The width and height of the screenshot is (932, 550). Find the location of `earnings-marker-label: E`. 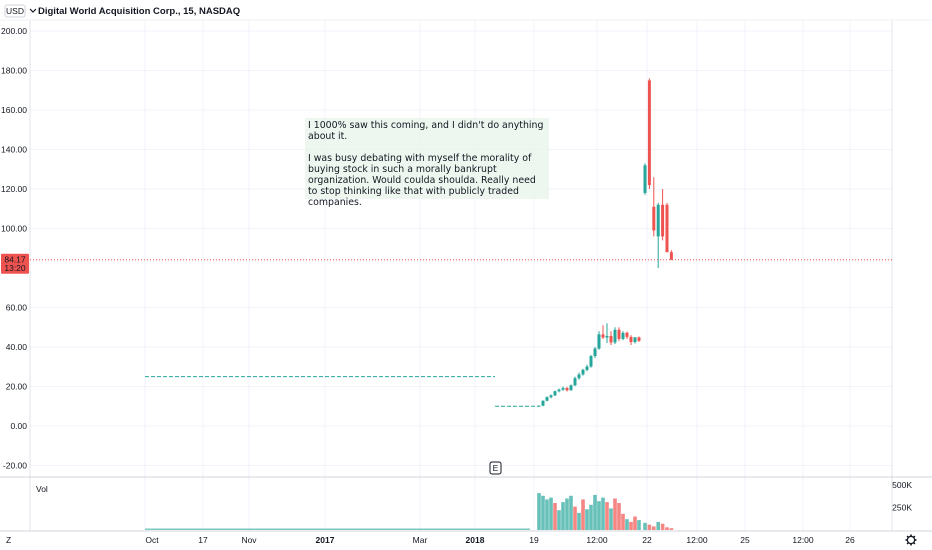

earnings-marker-label: E is located at coordinates (496, 468).